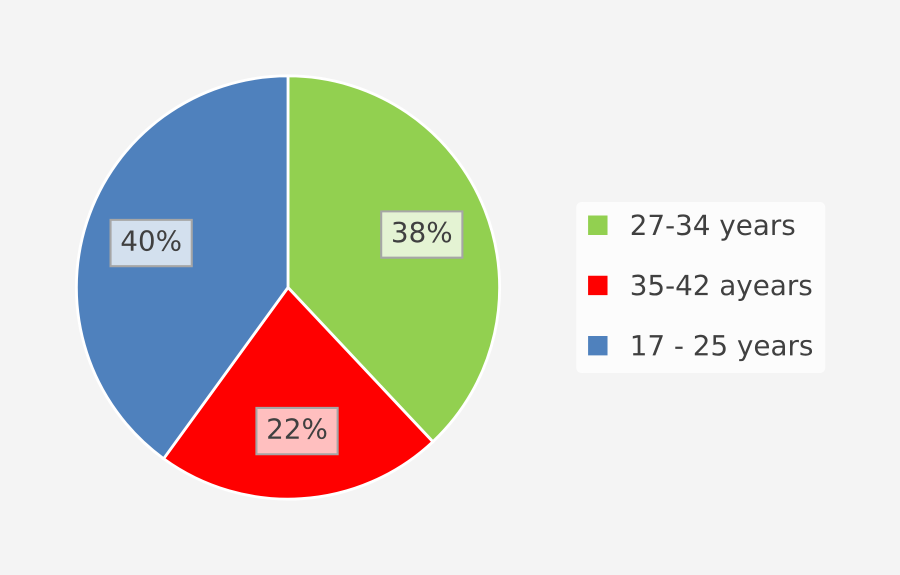 This screenshot has height=575, width=900. What do you see at coordinates (722, 287) in the screenshot?
I see `legend-label: 35-42 ayears` at bounding box center [722, 287].